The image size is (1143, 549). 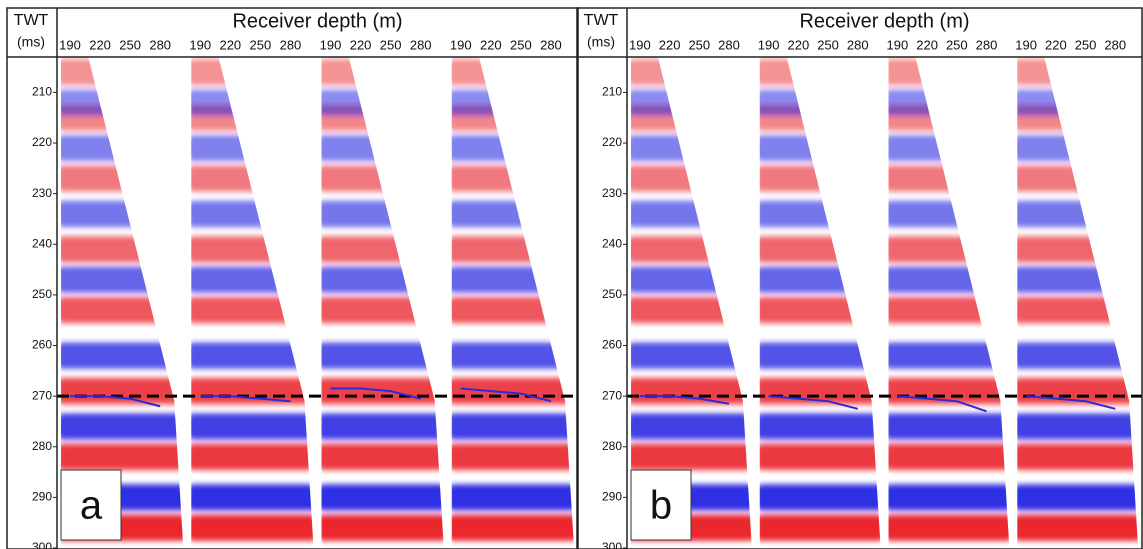 What do you see at coordinates (612, 294) in the screenshot?
I see `y-tick-label: 250` at bounding box center [612, 294].